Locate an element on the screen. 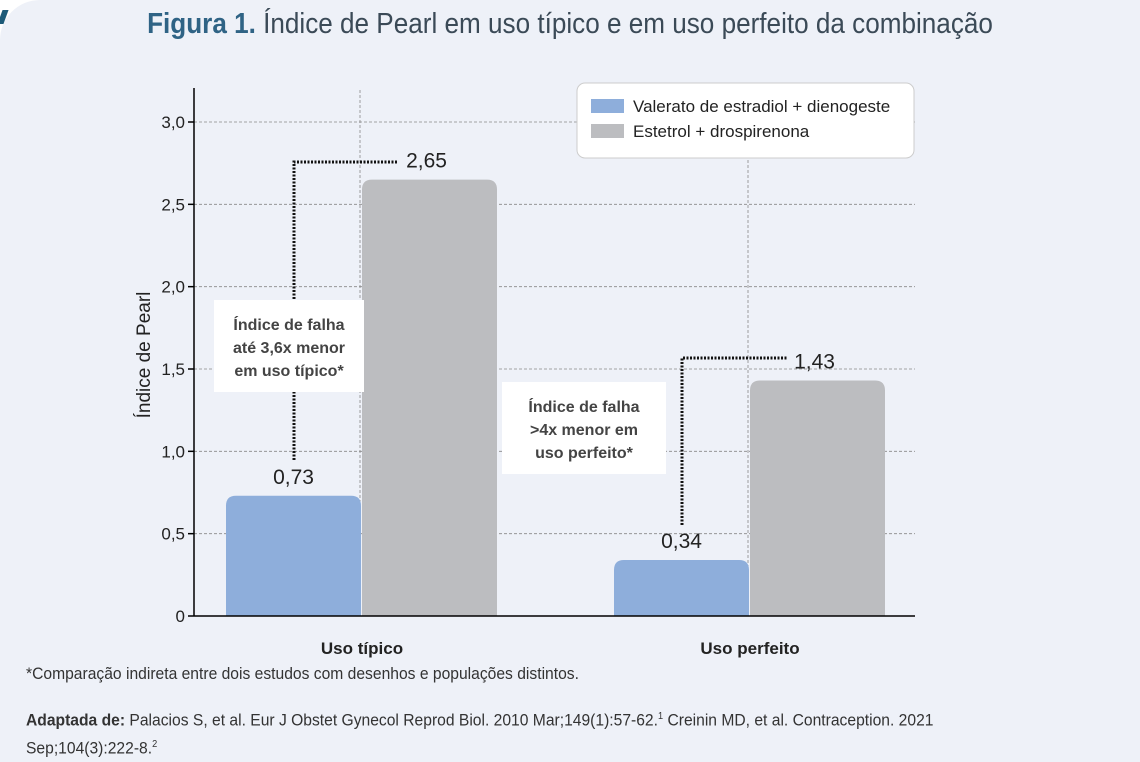  y-tick-label: 1,5 is located at coordinates (173, 369).